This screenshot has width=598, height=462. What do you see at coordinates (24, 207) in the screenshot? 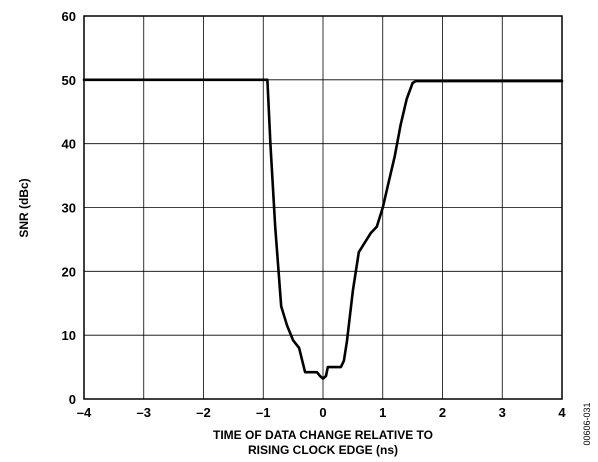
I see `y-axis-title: SNR (dBc)` at bounding box center [24, 207].